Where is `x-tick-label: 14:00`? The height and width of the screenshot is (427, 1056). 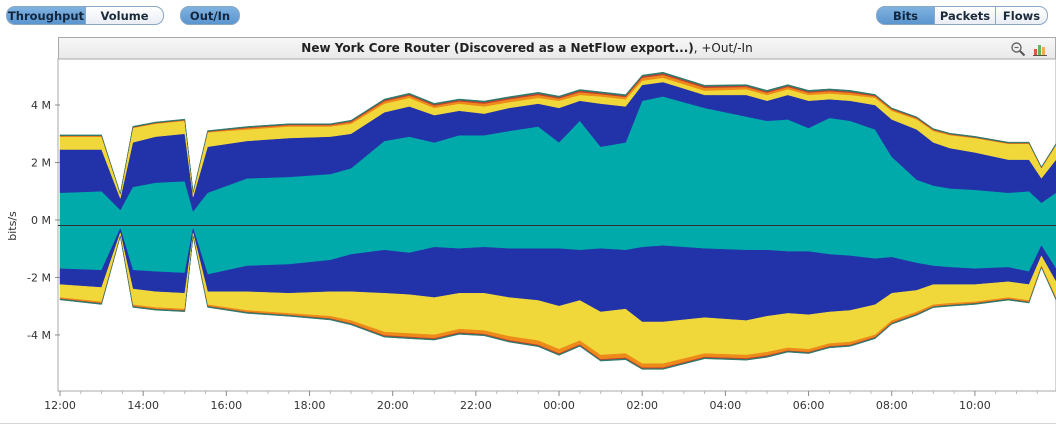 x-tick-label: 14:00 is located at coordinates (143, 405).